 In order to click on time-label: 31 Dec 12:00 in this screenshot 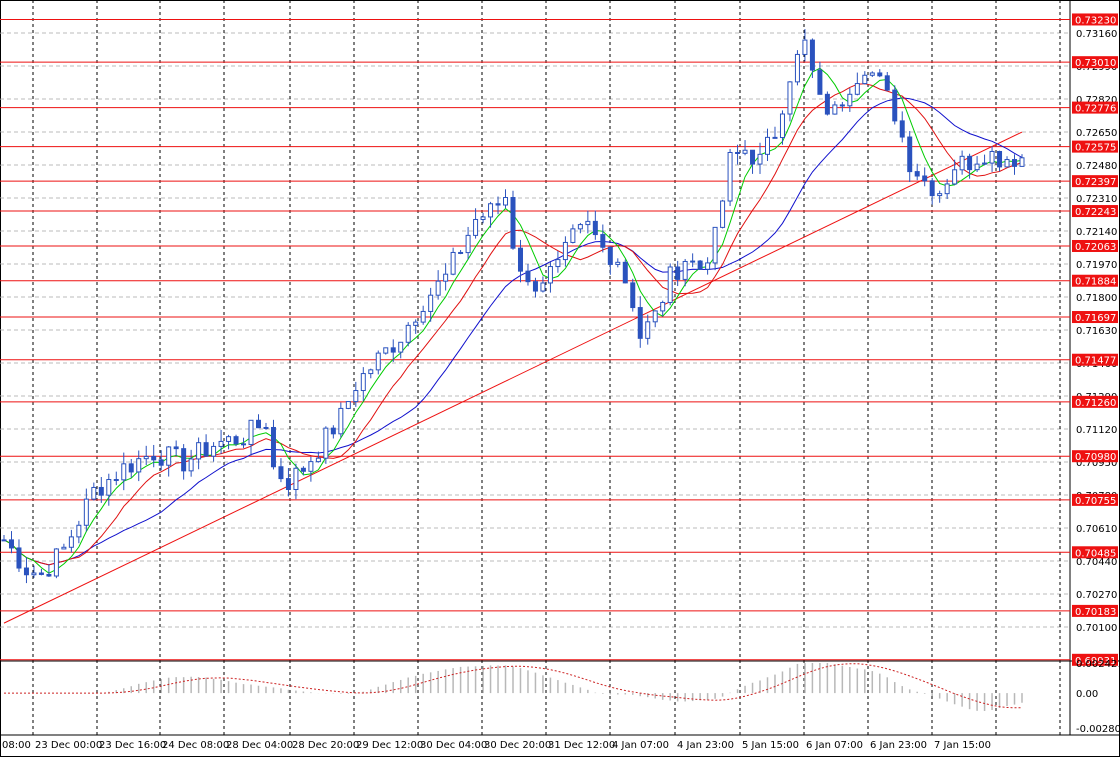, I will do `click(581, 745)`.